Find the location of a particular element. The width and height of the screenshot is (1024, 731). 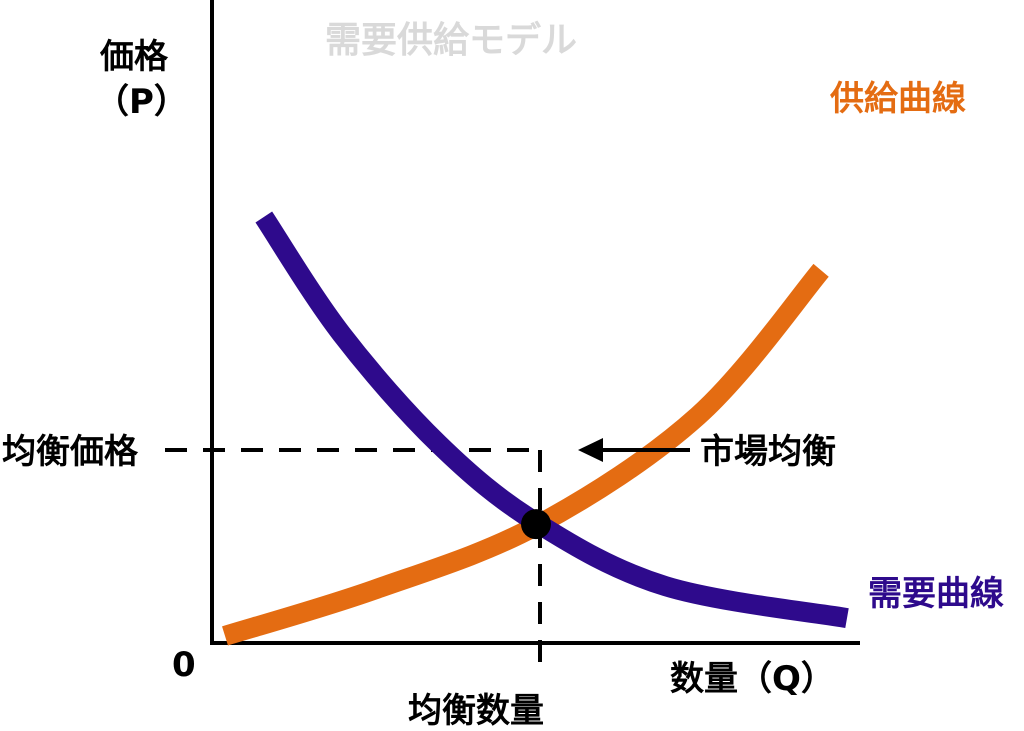

y-axis-unit: （P） is located at coordinates (141, 102).